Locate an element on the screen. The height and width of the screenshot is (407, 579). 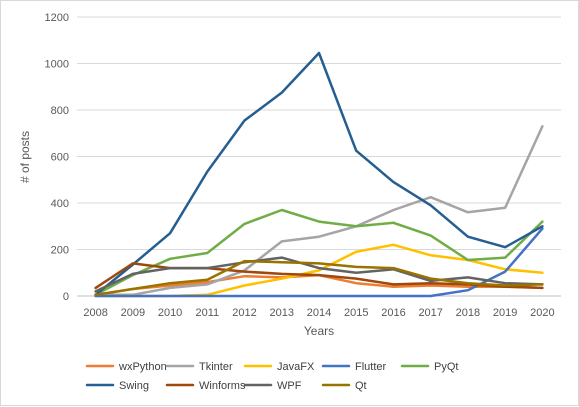
legend-label: Tkinter is located at coordinates (216, 367).